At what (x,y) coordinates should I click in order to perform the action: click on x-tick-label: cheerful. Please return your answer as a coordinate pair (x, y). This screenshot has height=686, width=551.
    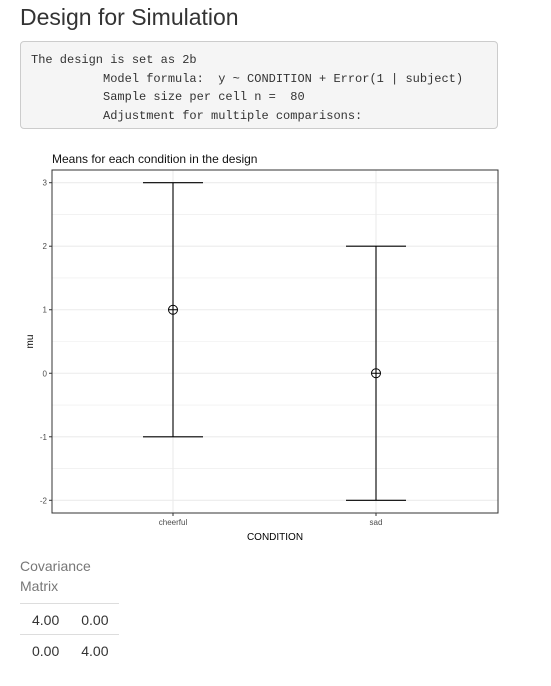
    Looking at the image, I should click on (173, 522).